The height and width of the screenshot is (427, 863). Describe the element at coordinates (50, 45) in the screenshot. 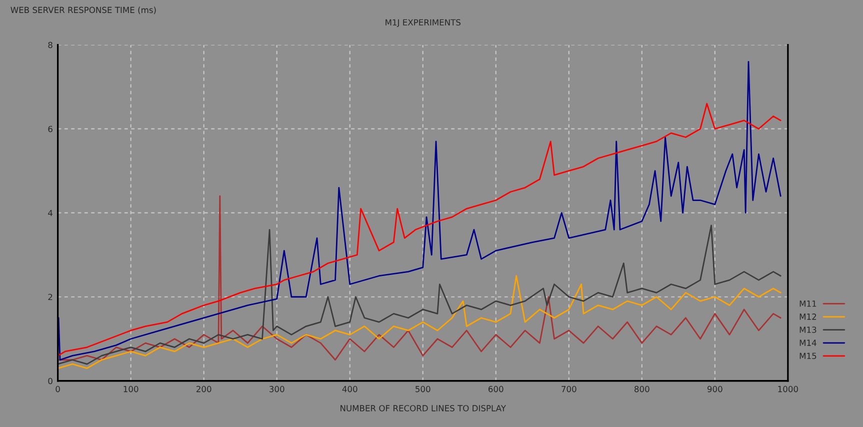

I see `y-tick-label: 8` at that location.